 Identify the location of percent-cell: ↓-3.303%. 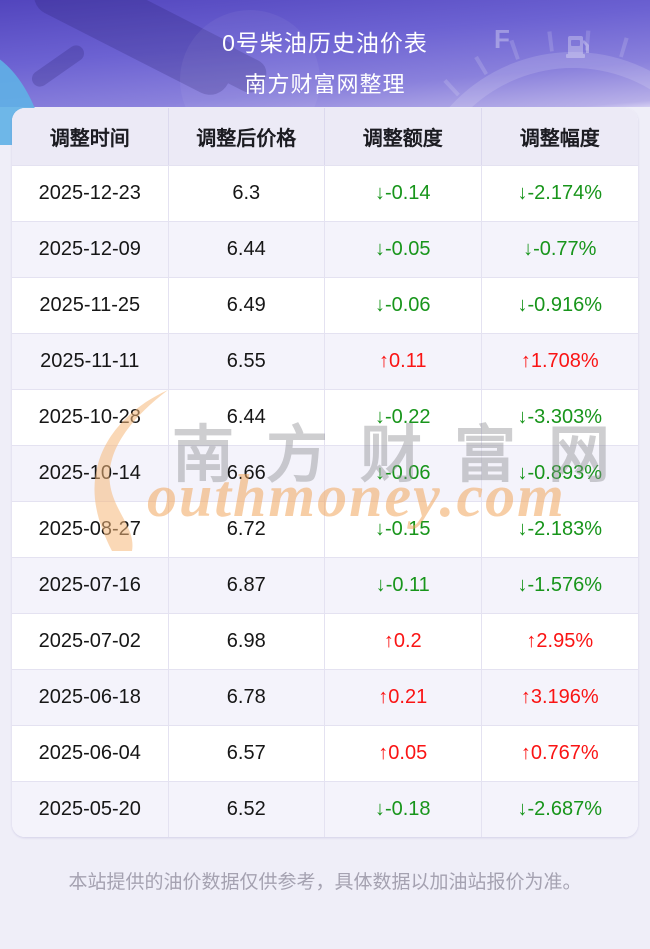
(560, 417).